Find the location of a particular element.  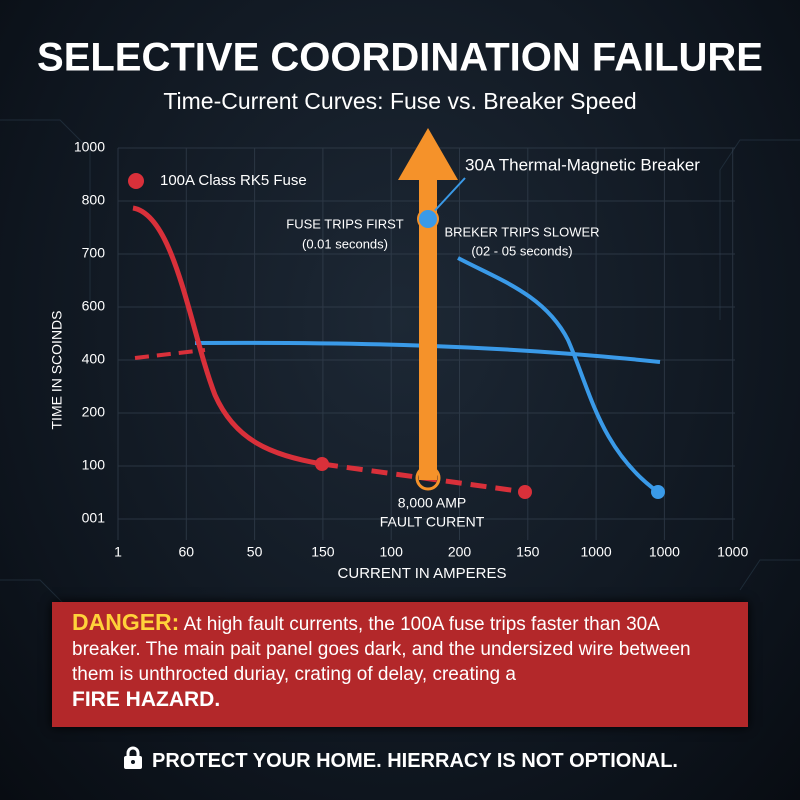

y-tick-label: 600 is located at coordinates (94, 306).